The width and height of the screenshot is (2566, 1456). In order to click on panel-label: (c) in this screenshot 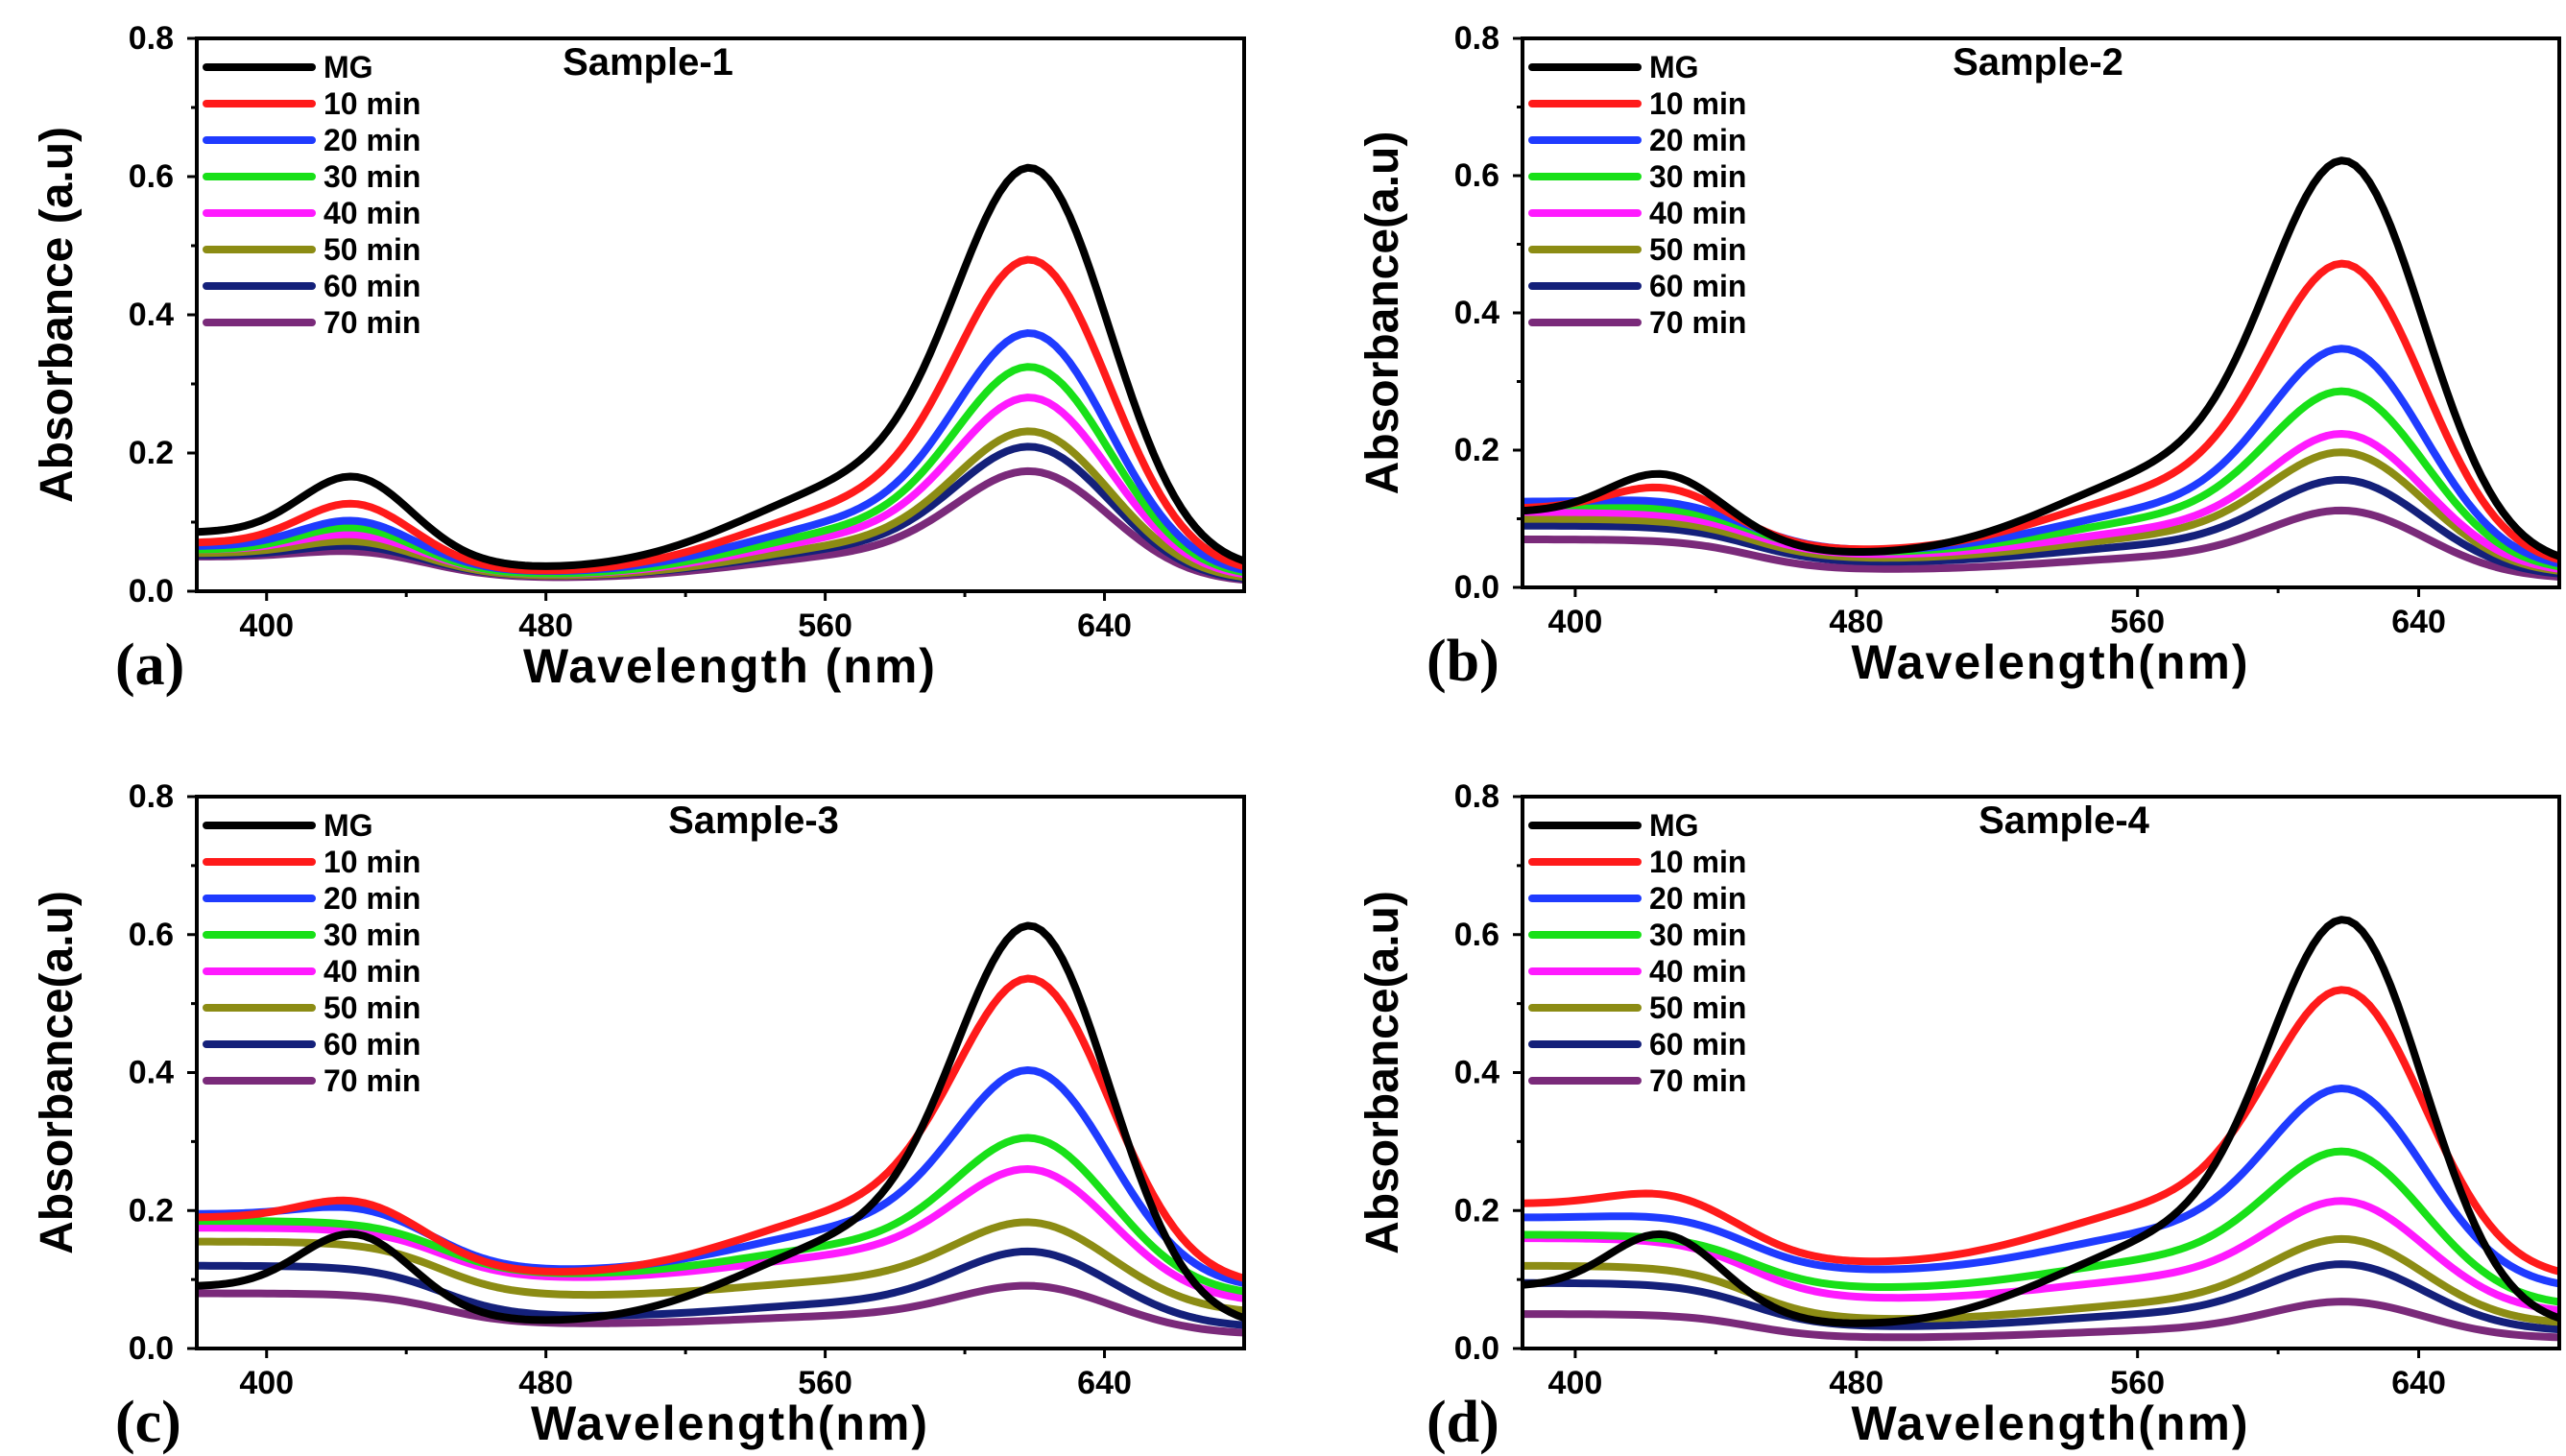, I will do `click(148, 1423)`.